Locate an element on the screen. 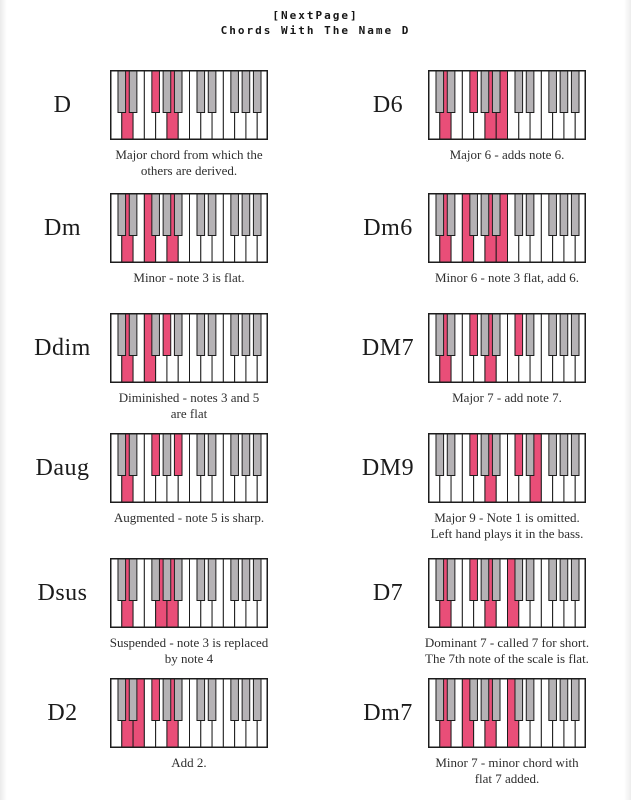 The width and height of the screenshot is (631, 800). chord-caption: Minor 6 - note 3 flat, add 6. is located at coordinates (506, 278).